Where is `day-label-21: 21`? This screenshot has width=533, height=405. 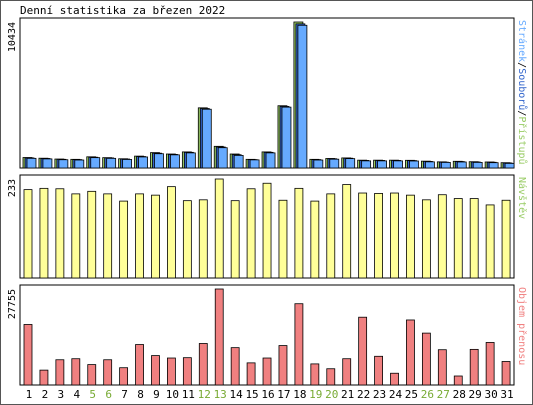
day-label-21: 21 is located at coordinates (347, 394).